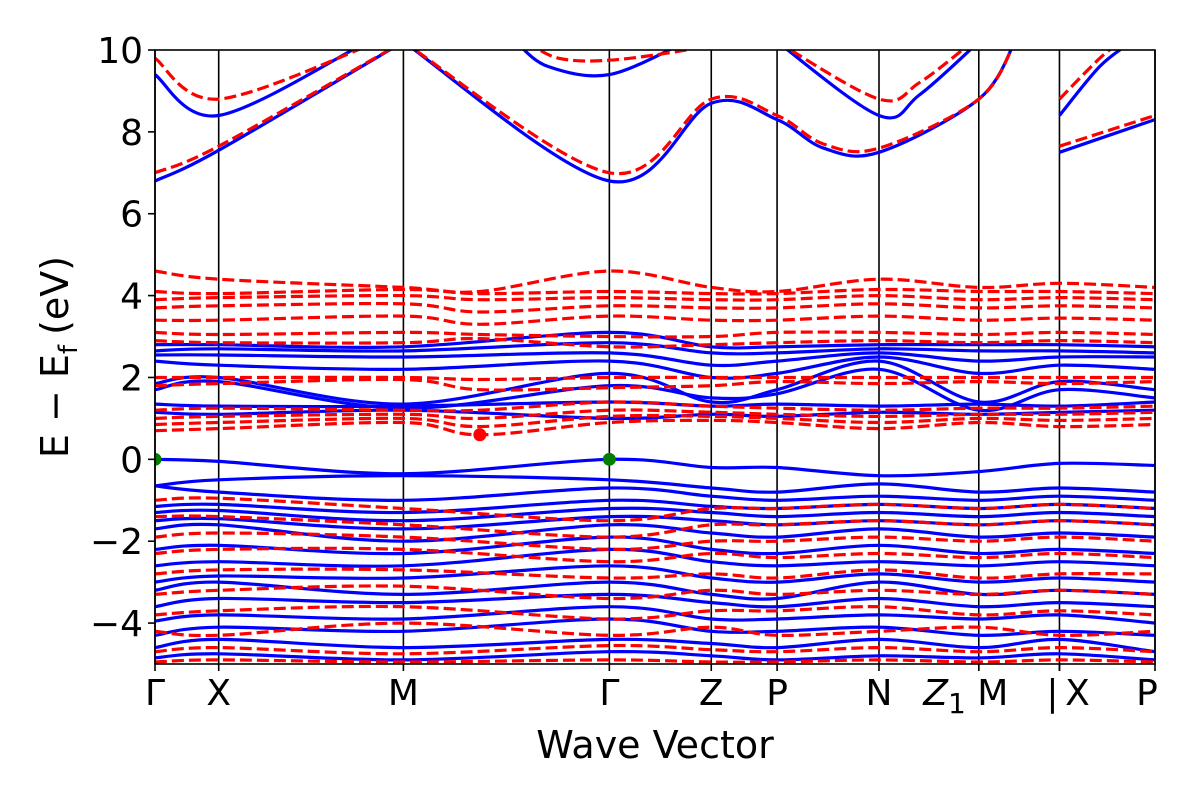 Image resolution: width=1200 pixels, height=805 pixels. I want to click on y-axis-title: E − Ef (eV), so click(58, 357).